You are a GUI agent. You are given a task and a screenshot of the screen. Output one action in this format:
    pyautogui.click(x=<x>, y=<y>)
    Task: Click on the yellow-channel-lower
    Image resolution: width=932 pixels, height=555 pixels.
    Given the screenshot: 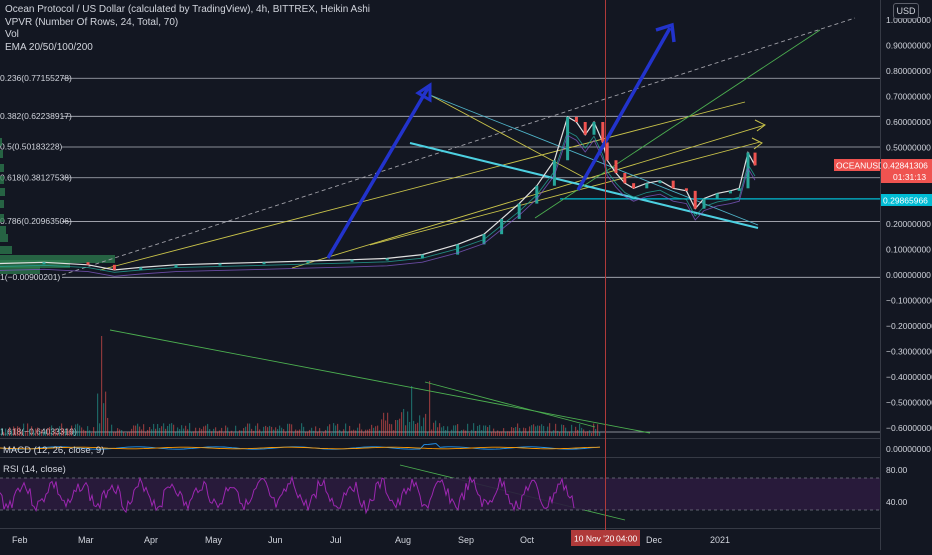 What is the action you would take?
    pyautogui.click(x=565, y=193)
    